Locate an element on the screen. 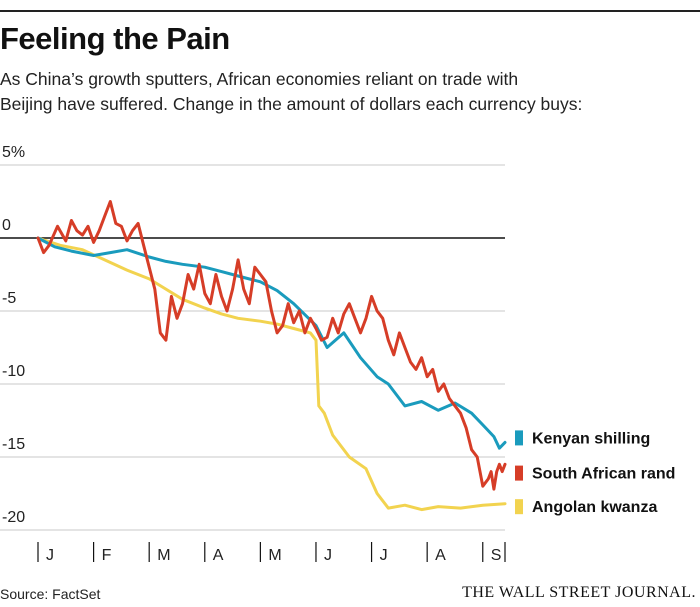  y-tick-label: 5% is located at coordinates (13, 152).